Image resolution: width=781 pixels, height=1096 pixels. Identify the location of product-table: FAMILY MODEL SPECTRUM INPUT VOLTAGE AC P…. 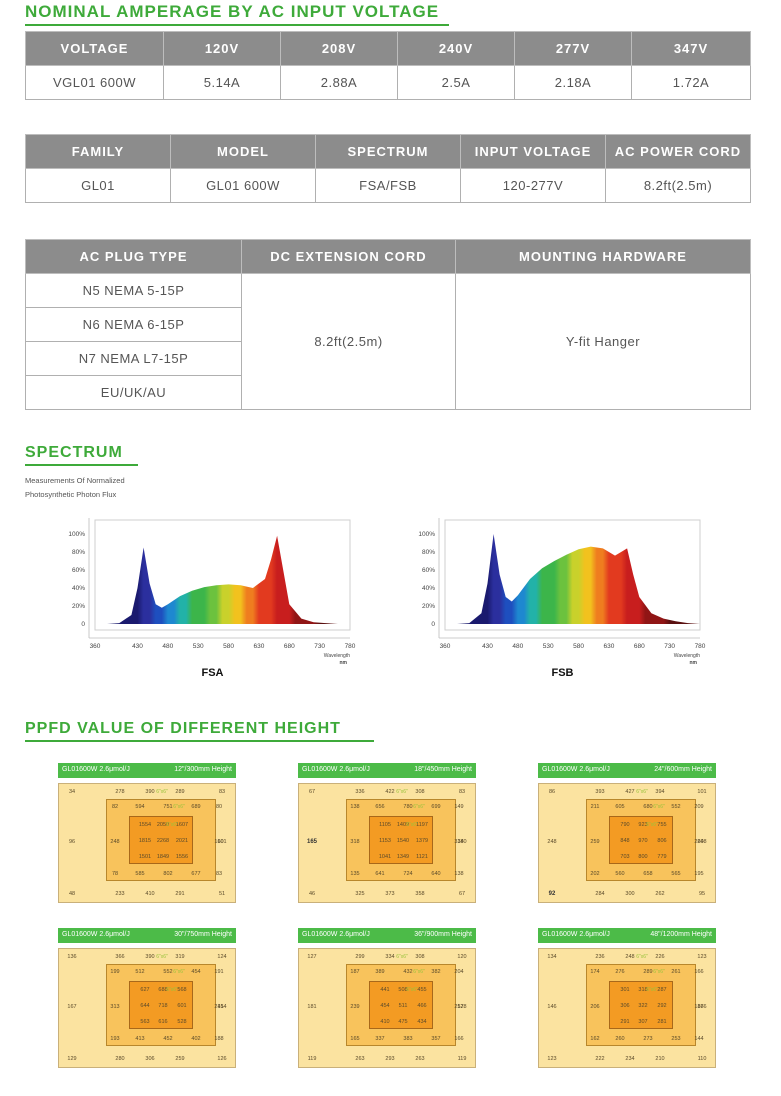
(388, 168).